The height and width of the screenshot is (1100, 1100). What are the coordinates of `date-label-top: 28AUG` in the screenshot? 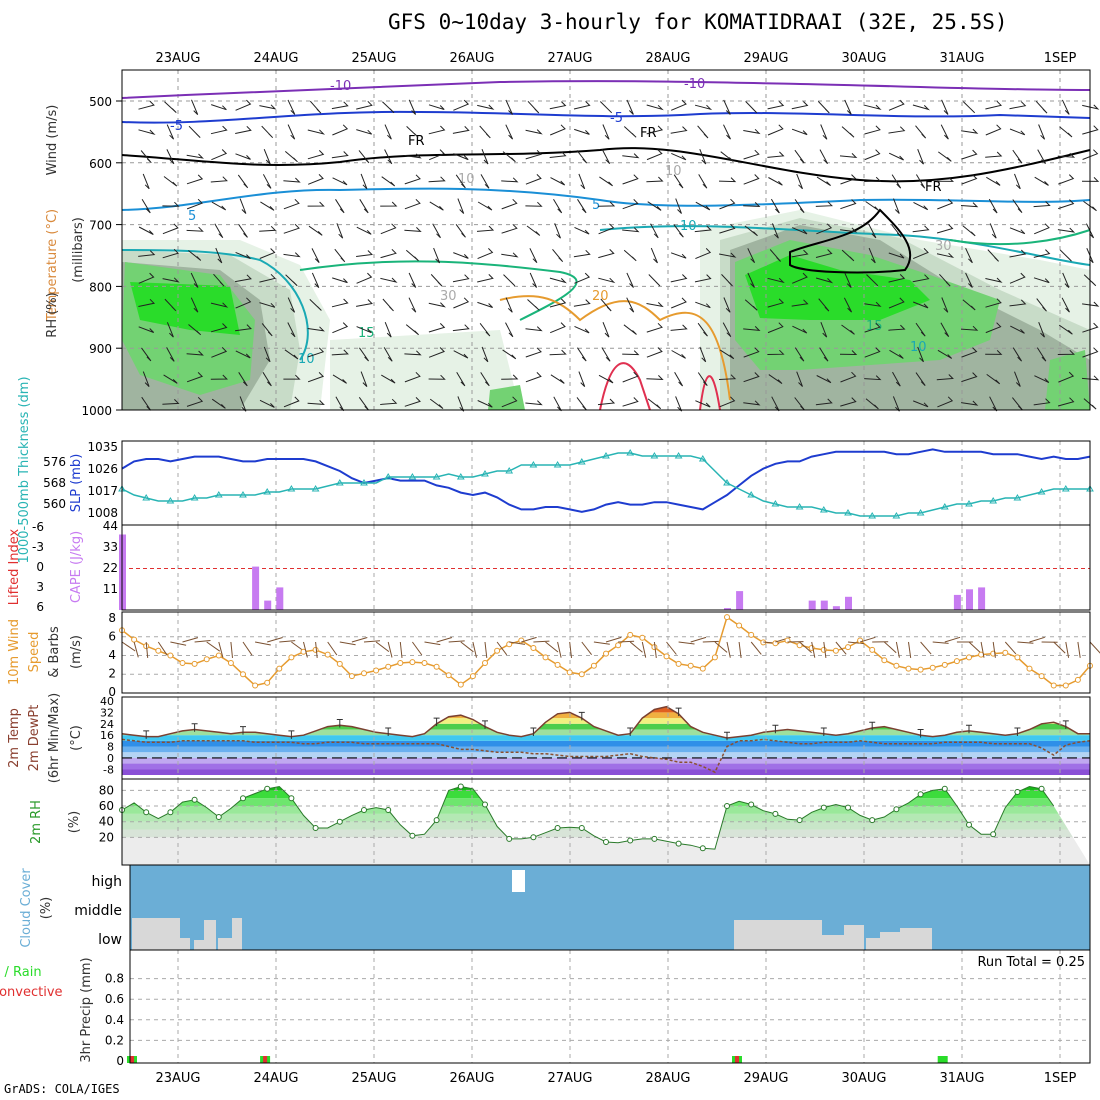 It's located at (667, 58).